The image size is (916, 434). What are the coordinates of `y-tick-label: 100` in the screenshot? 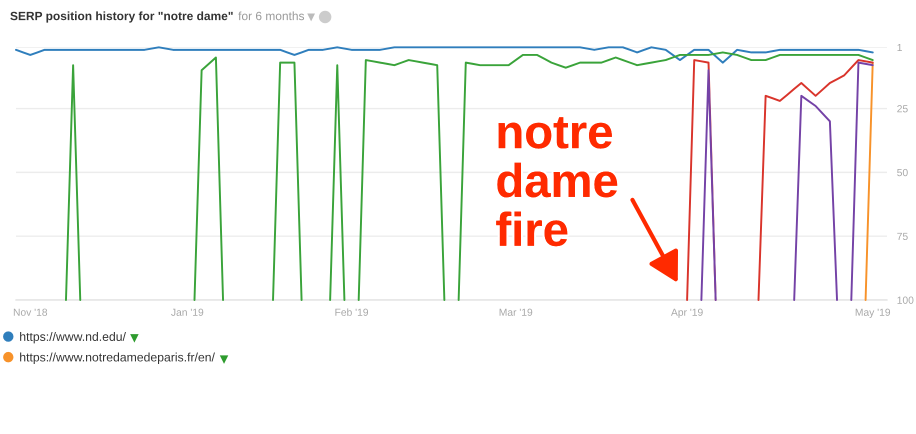 It's located at (906, 300).